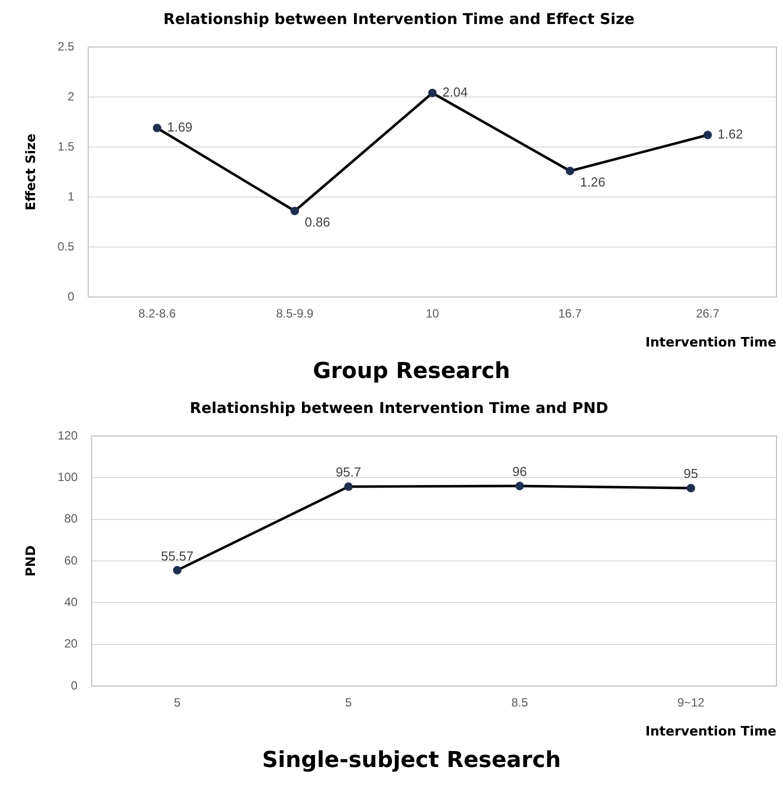 Image resolution: width=783 pixels, height=790 pixels. What do you see at coordinates (317, 222) in the screenshot?
I see `data-label: 0.86` at bounding box center [317, 222].